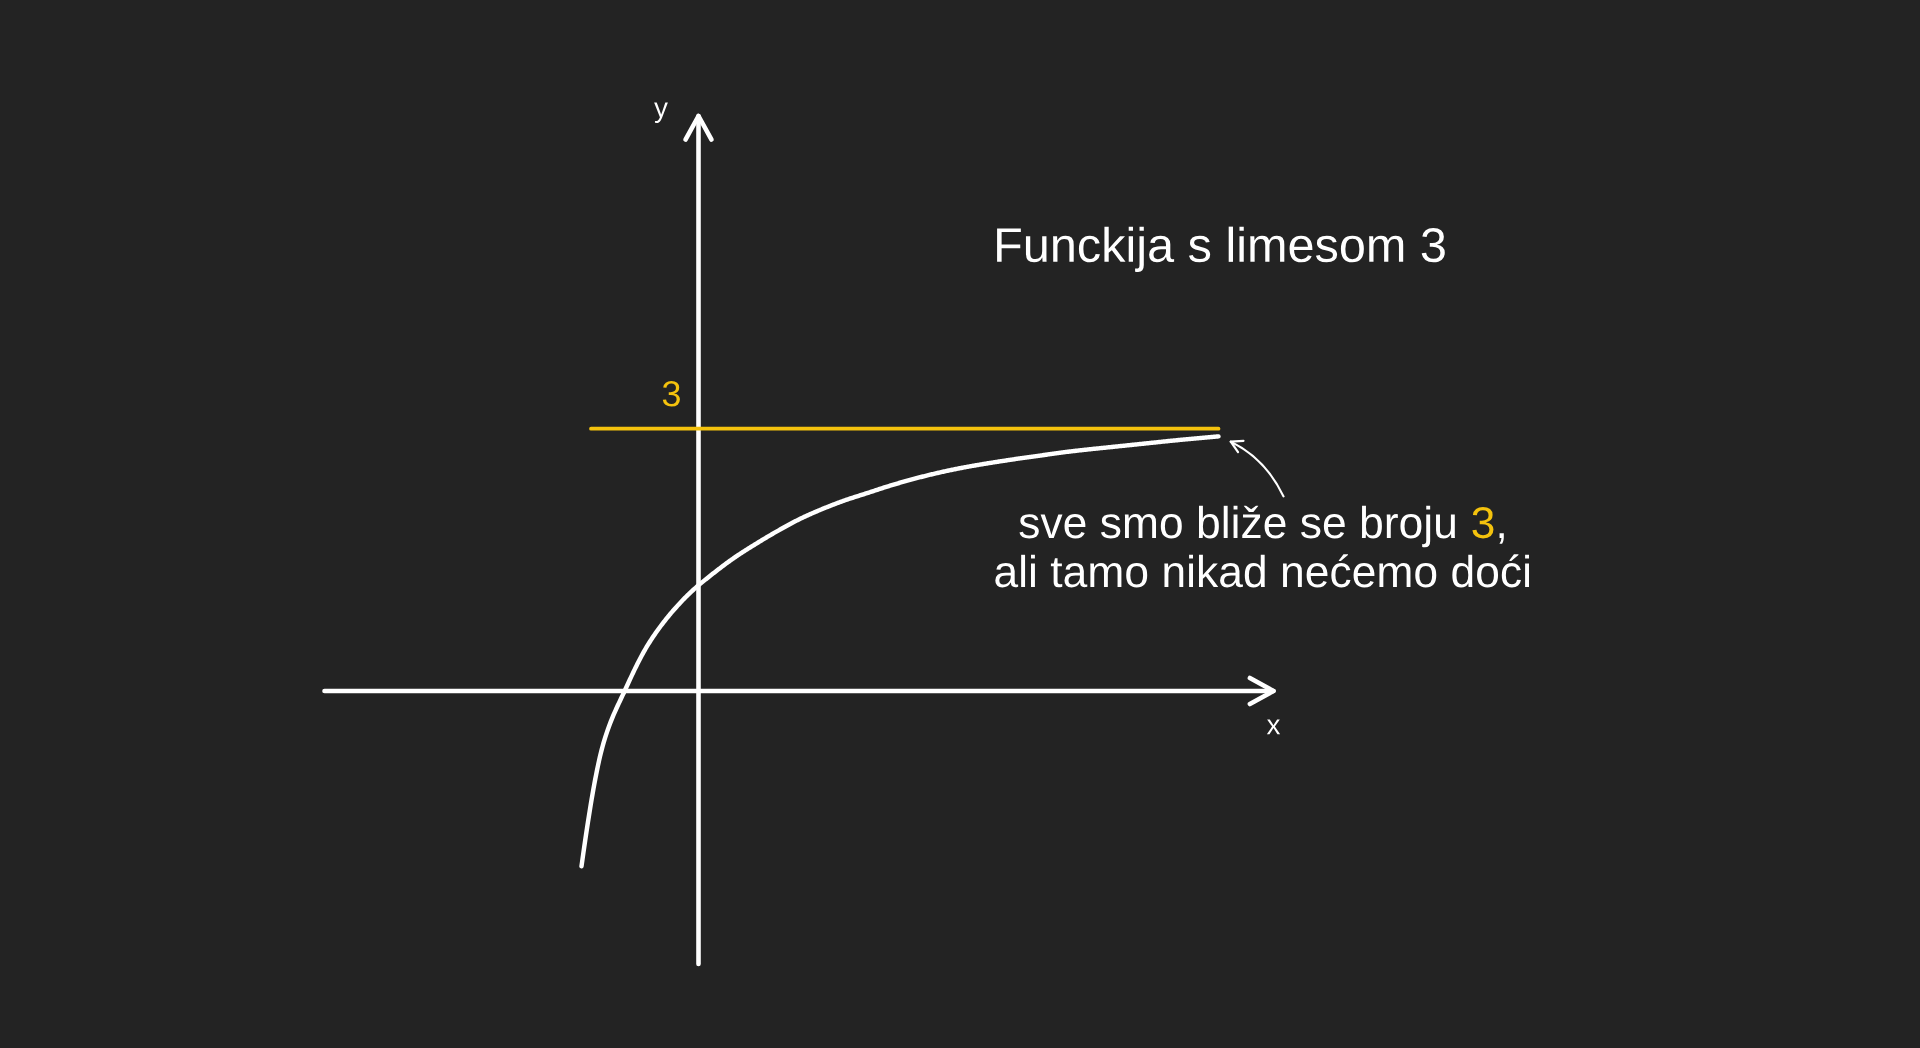 This screenshot has height=1048, width=1920. What do you see at coordinates (661, 113) in the screenshot?
I see `text: y` at bounding box center [661, 113].